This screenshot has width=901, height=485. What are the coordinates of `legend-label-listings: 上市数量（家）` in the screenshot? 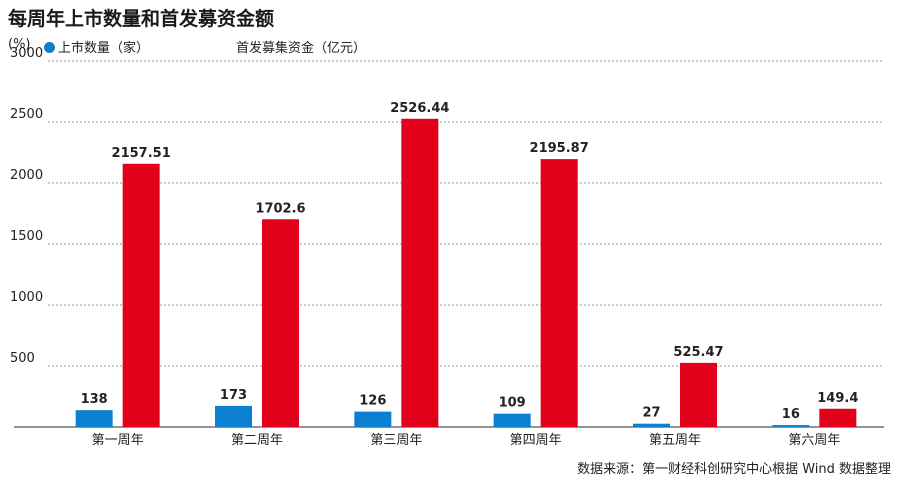 It's located at (104, 48).